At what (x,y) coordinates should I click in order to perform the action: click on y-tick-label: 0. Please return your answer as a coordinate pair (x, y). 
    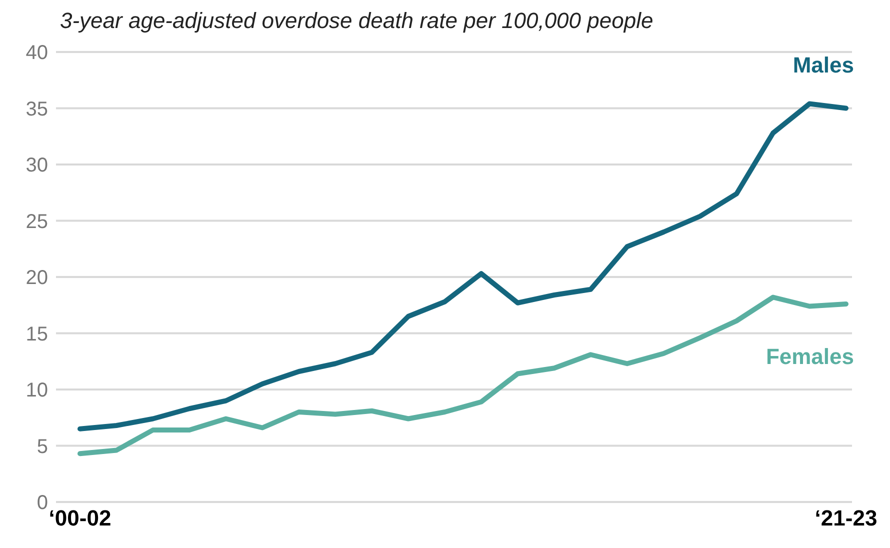
    Looking at the image, I should click on (42, 503).